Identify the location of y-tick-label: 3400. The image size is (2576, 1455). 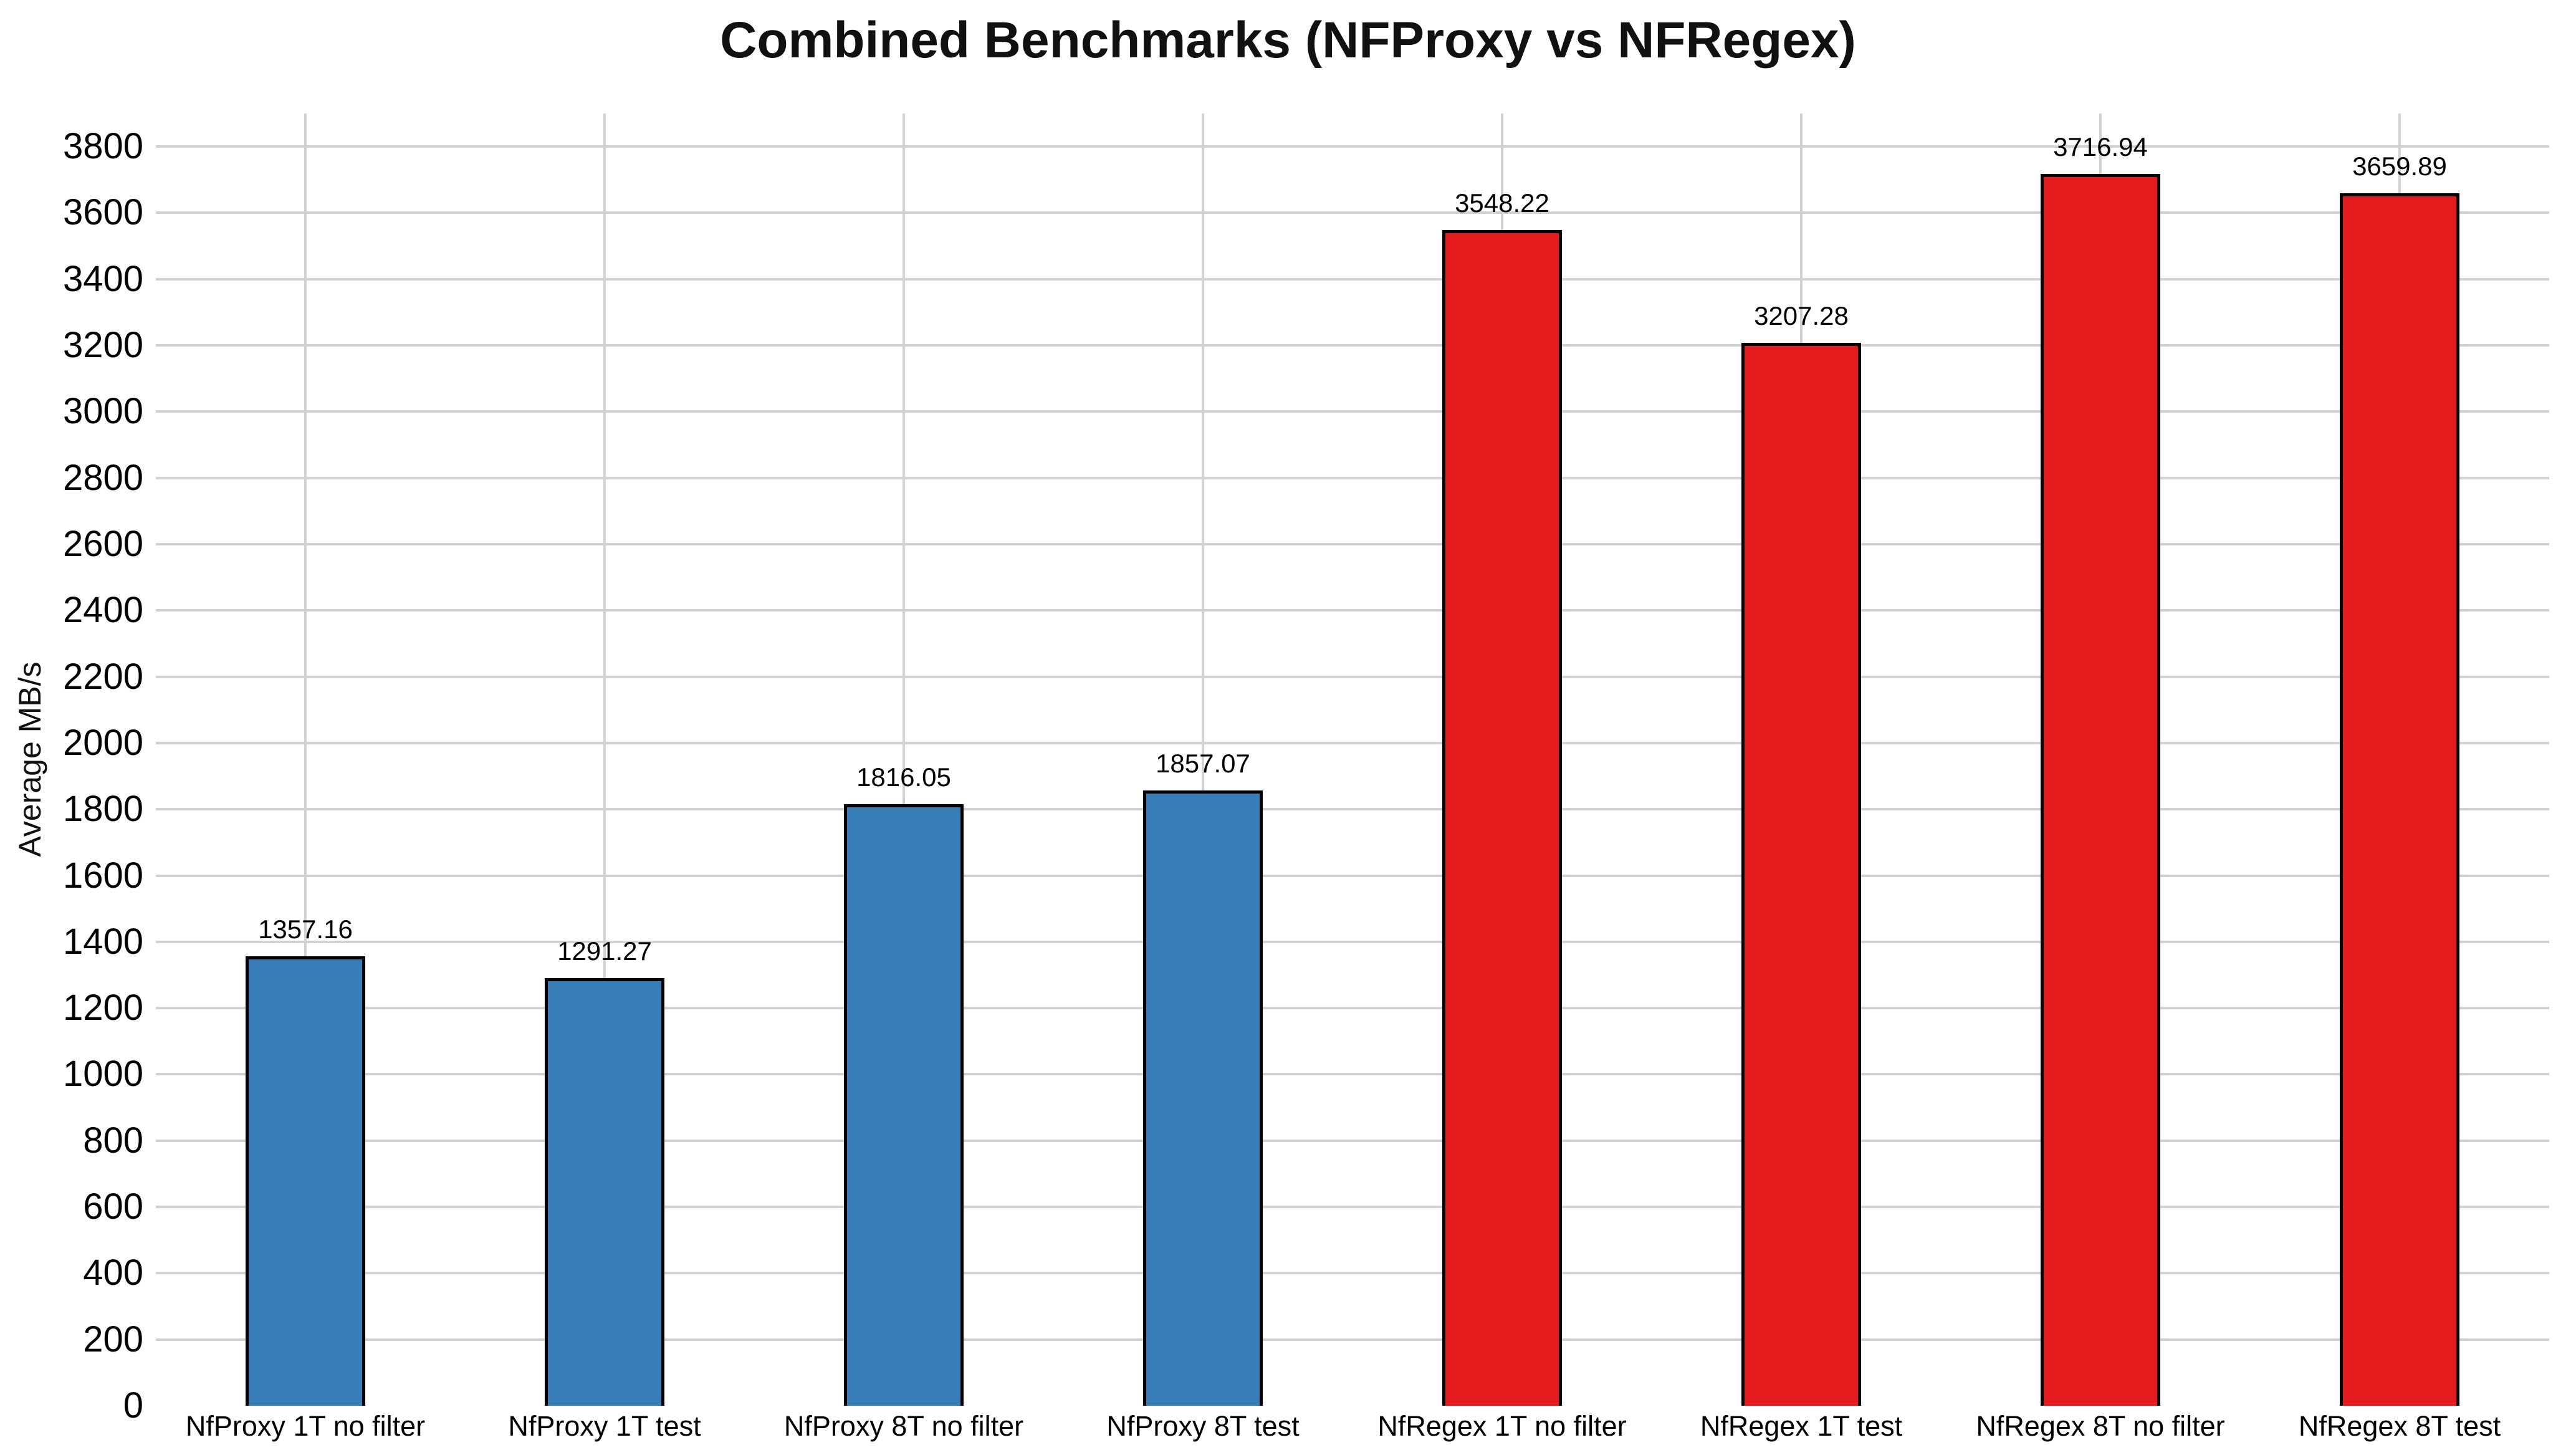
(103, 278).